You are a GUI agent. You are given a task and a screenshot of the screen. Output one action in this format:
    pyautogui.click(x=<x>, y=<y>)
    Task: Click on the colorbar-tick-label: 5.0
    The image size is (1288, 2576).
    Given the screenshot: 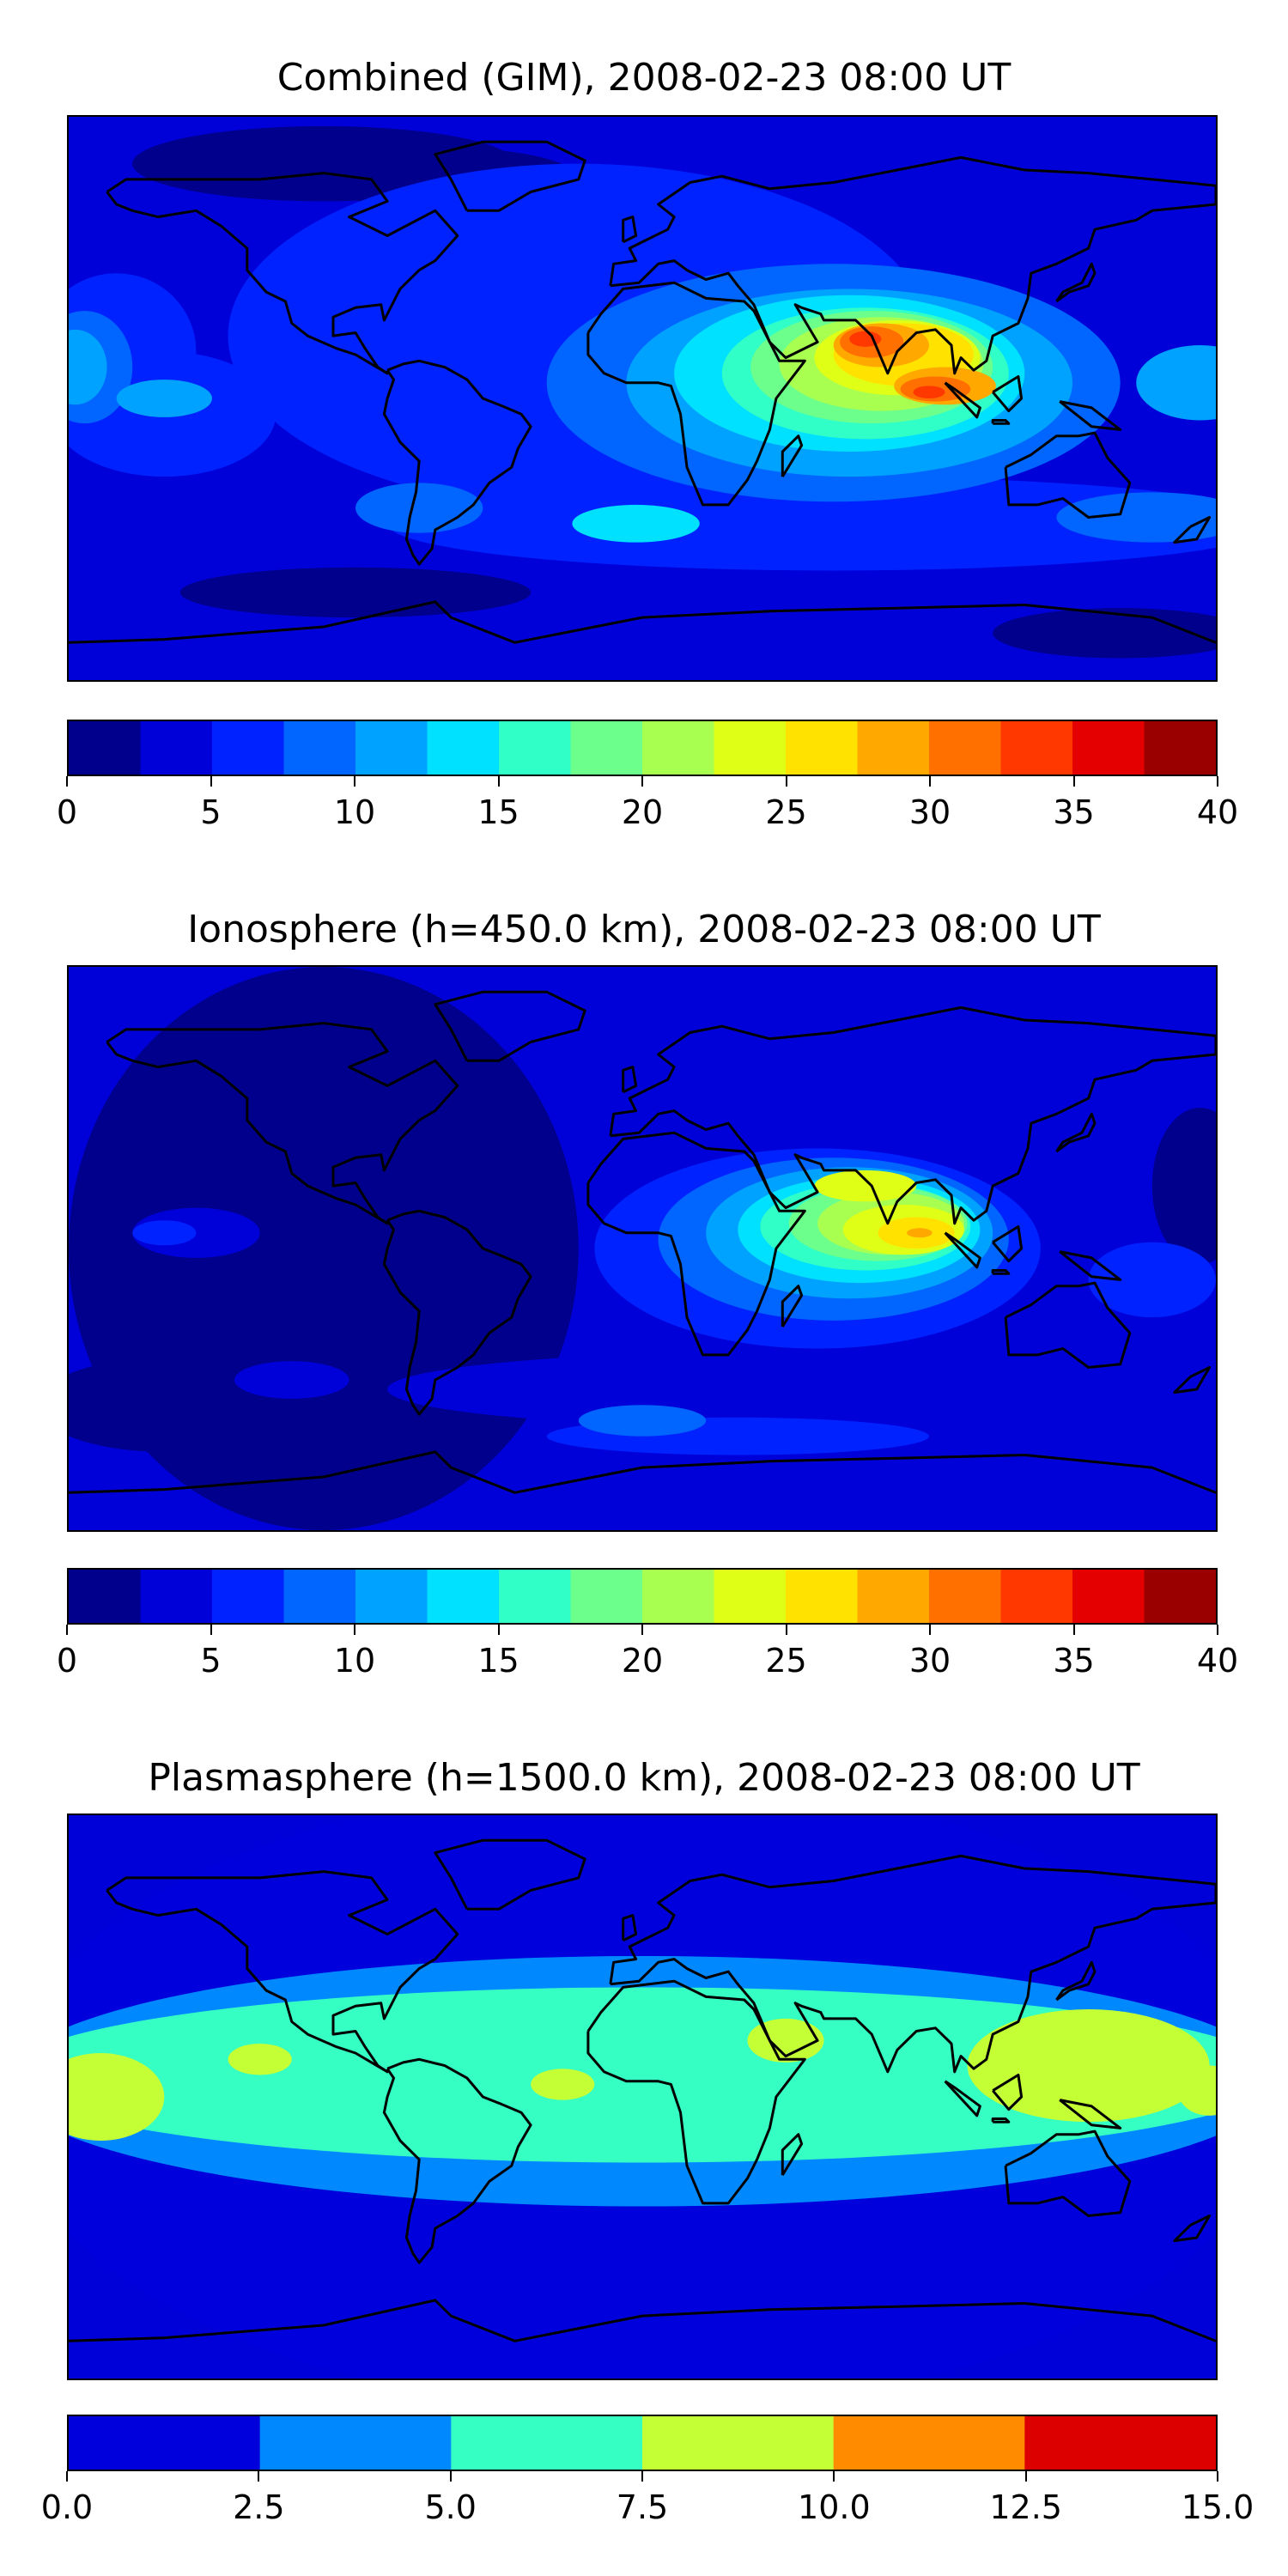 What is the action you would take?
    pyautogui.click(x=450, y=2507)
    